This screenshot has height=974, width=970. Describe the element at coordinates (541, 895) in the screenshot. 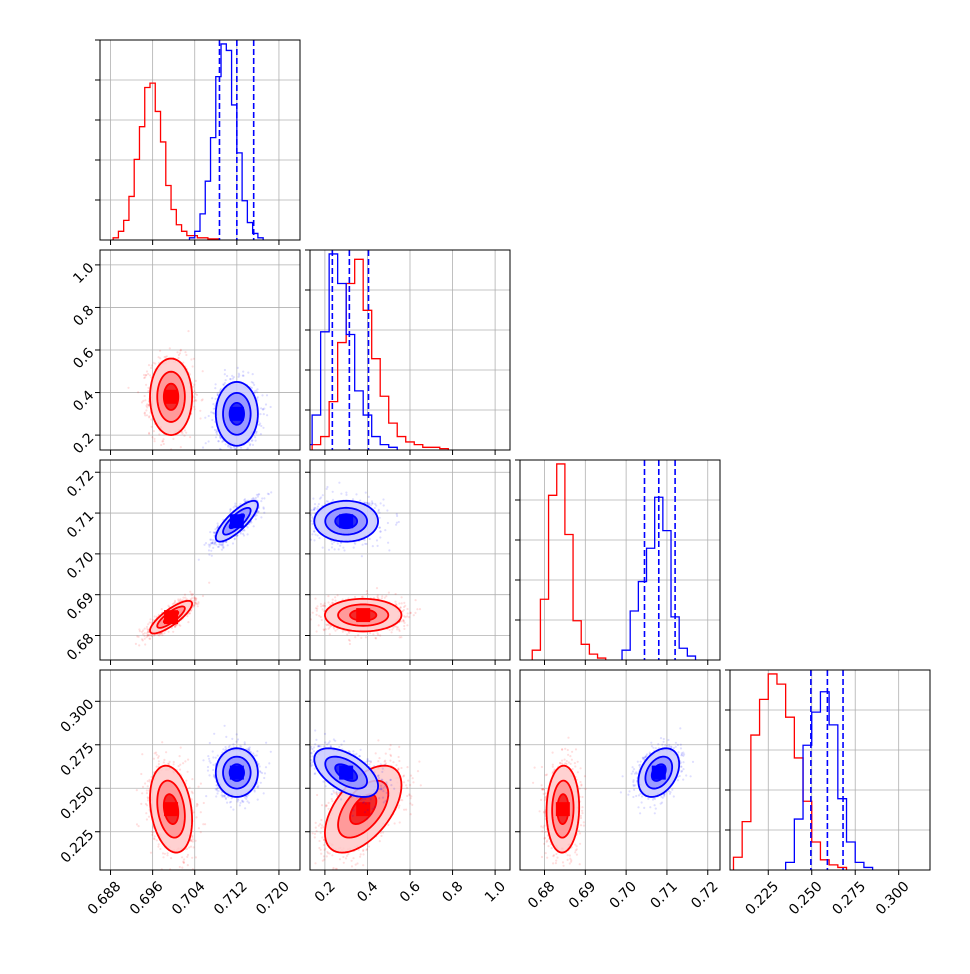

I see `x-tick-label: 0.68` at that location.